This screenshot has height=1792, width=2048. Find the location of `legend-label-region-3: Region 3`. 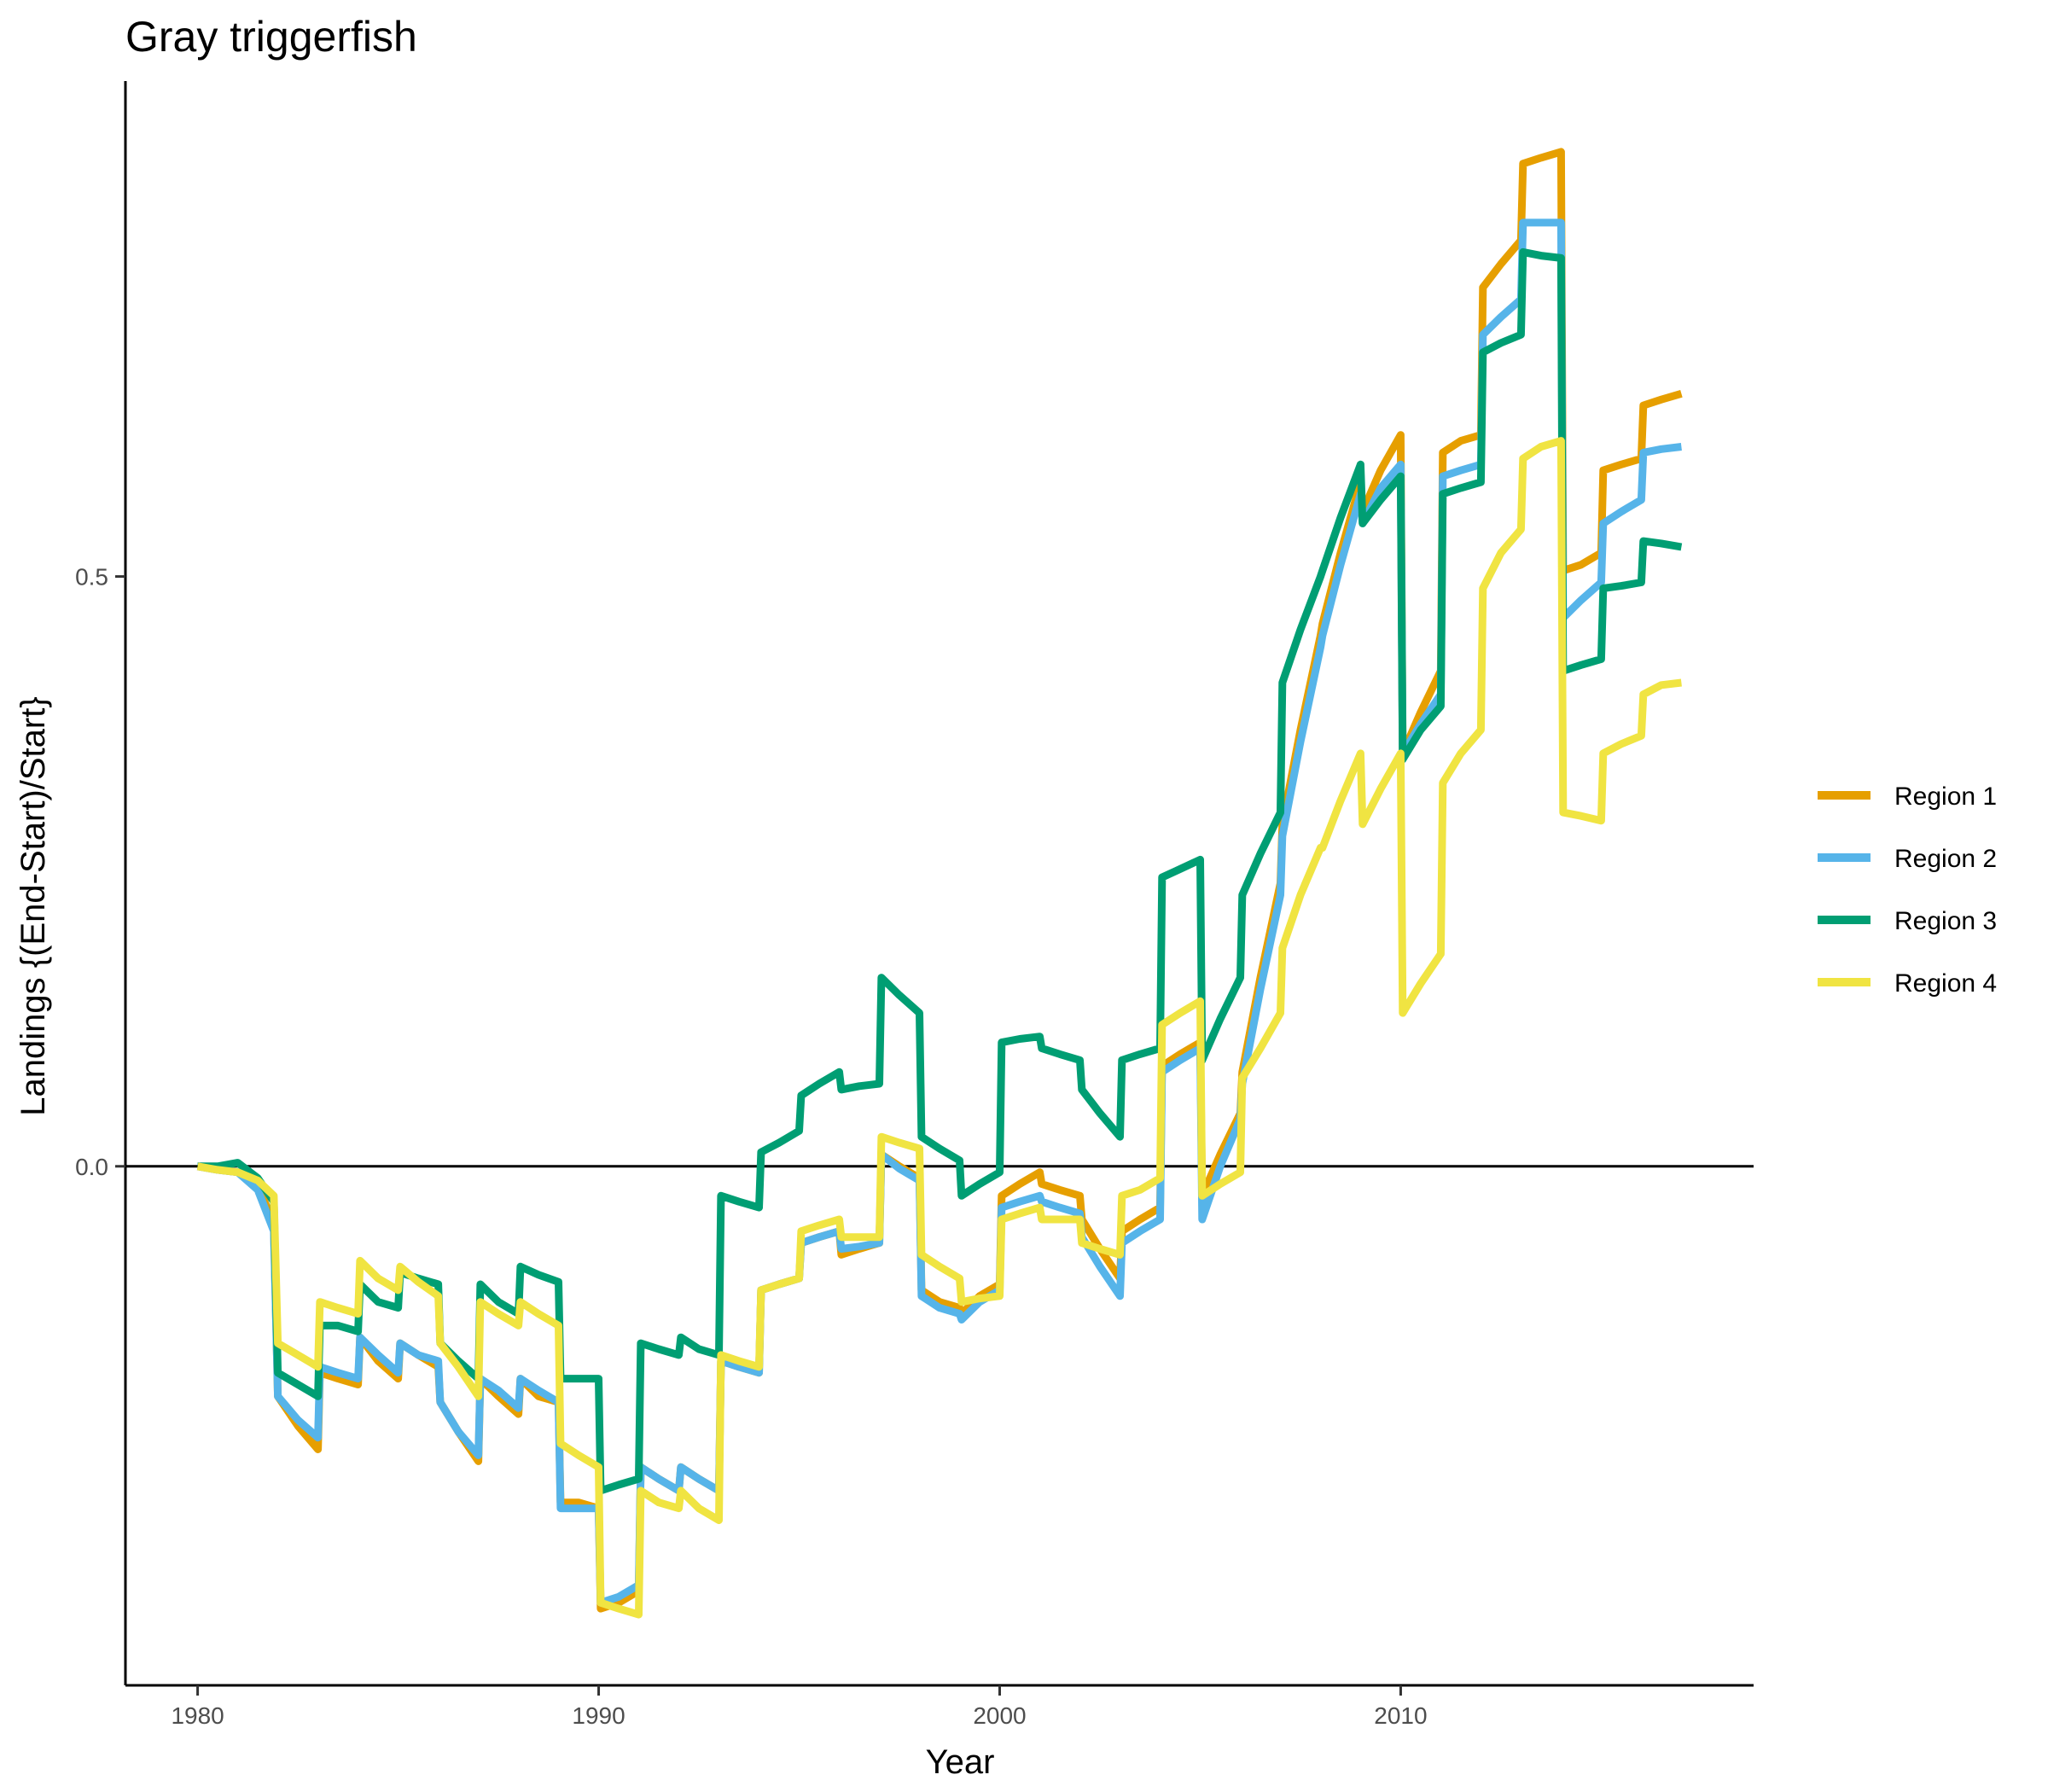

legend-label-region-3: Region 3 is located at coordinates (1946, 921).